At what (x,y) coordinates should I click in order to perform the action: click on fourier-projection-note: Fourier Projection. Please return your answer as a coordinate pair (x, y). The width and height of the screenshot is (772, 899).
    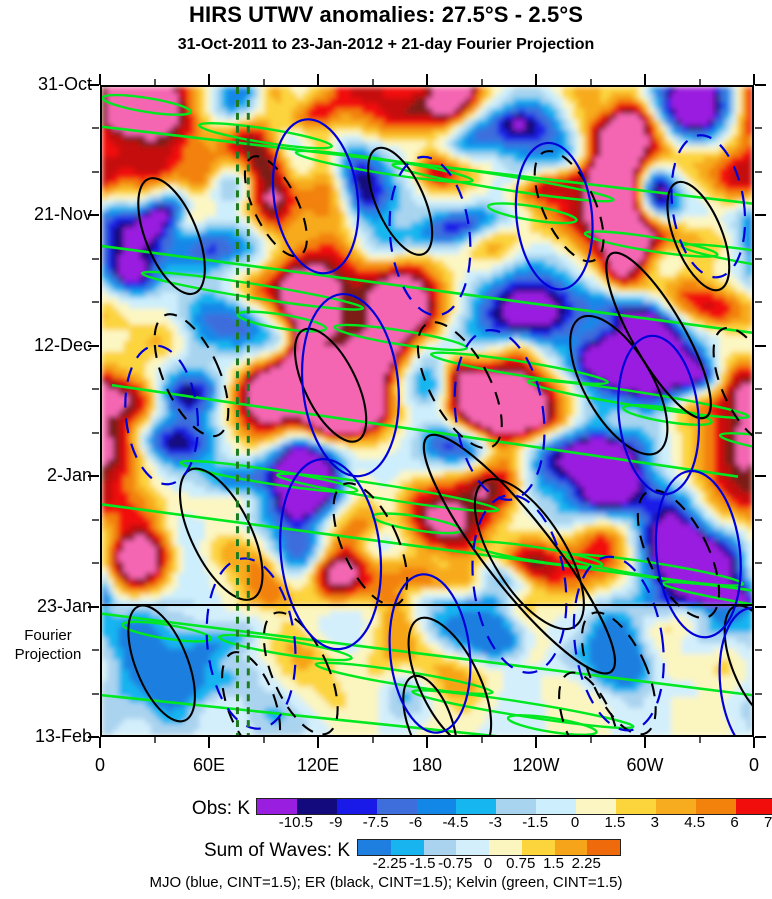
    Looking at the image, I should click on (48, 645).